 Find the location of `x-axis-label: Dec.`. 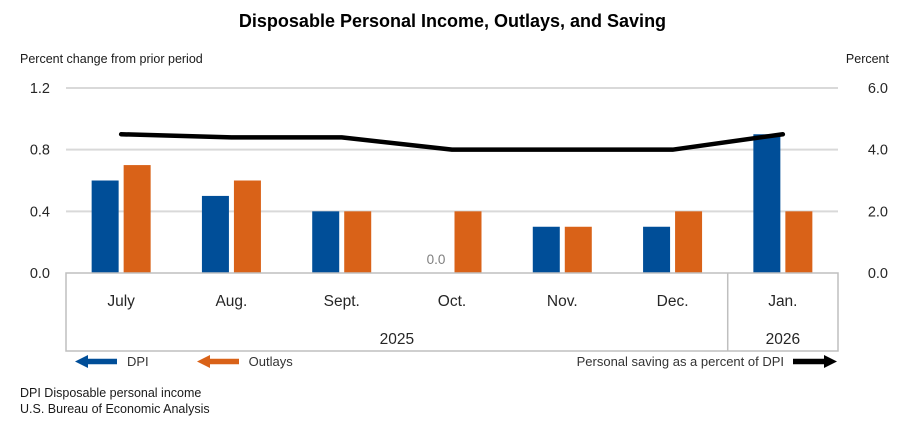

x-axis-label: Dec. is located at coordinates (673, 301).